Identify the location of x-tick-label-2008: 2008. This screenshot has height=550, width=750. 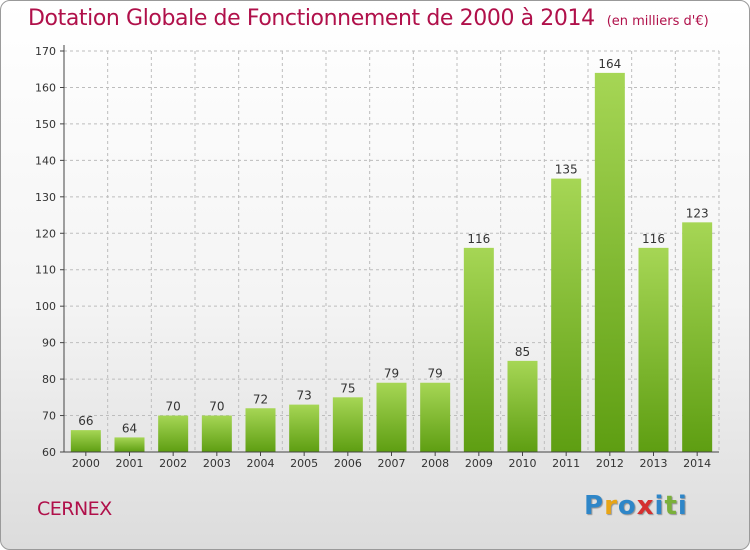
(435, 463).